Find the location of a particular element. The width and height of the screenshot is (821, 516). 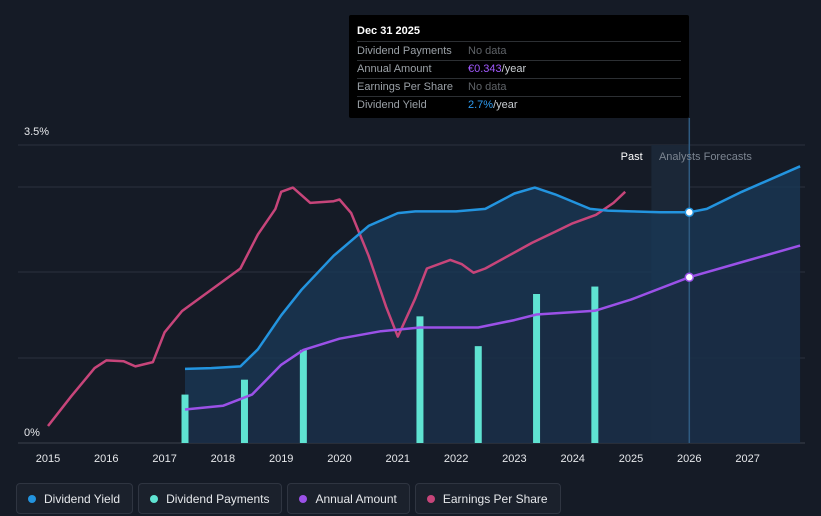

x-tick-2018: 2018 is located at coordinates (223, 459).